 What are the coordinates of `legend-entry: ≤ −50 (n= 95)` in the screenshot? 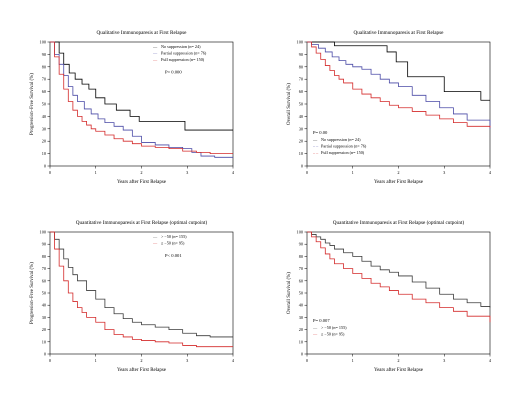 It's located at (333, 334).